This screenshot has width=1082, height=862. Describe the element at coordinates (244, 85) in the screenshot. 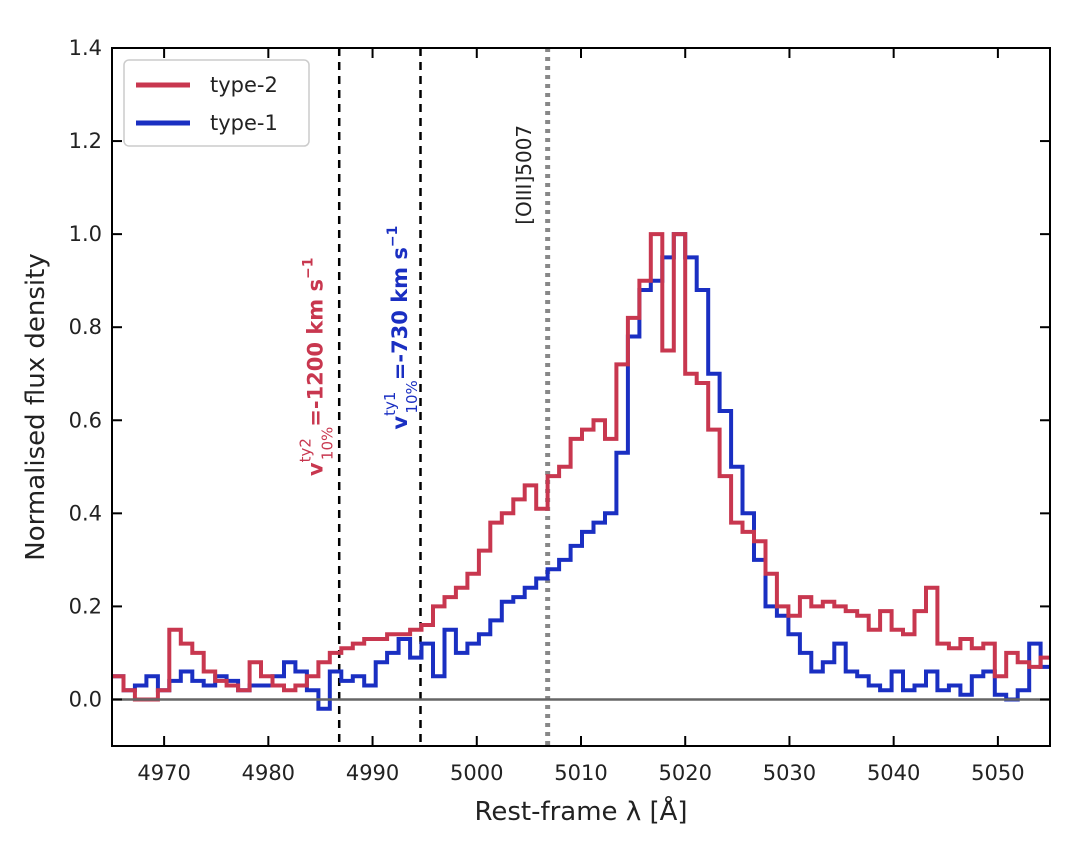

I see `legend-label-type-2: type-2` at that location.